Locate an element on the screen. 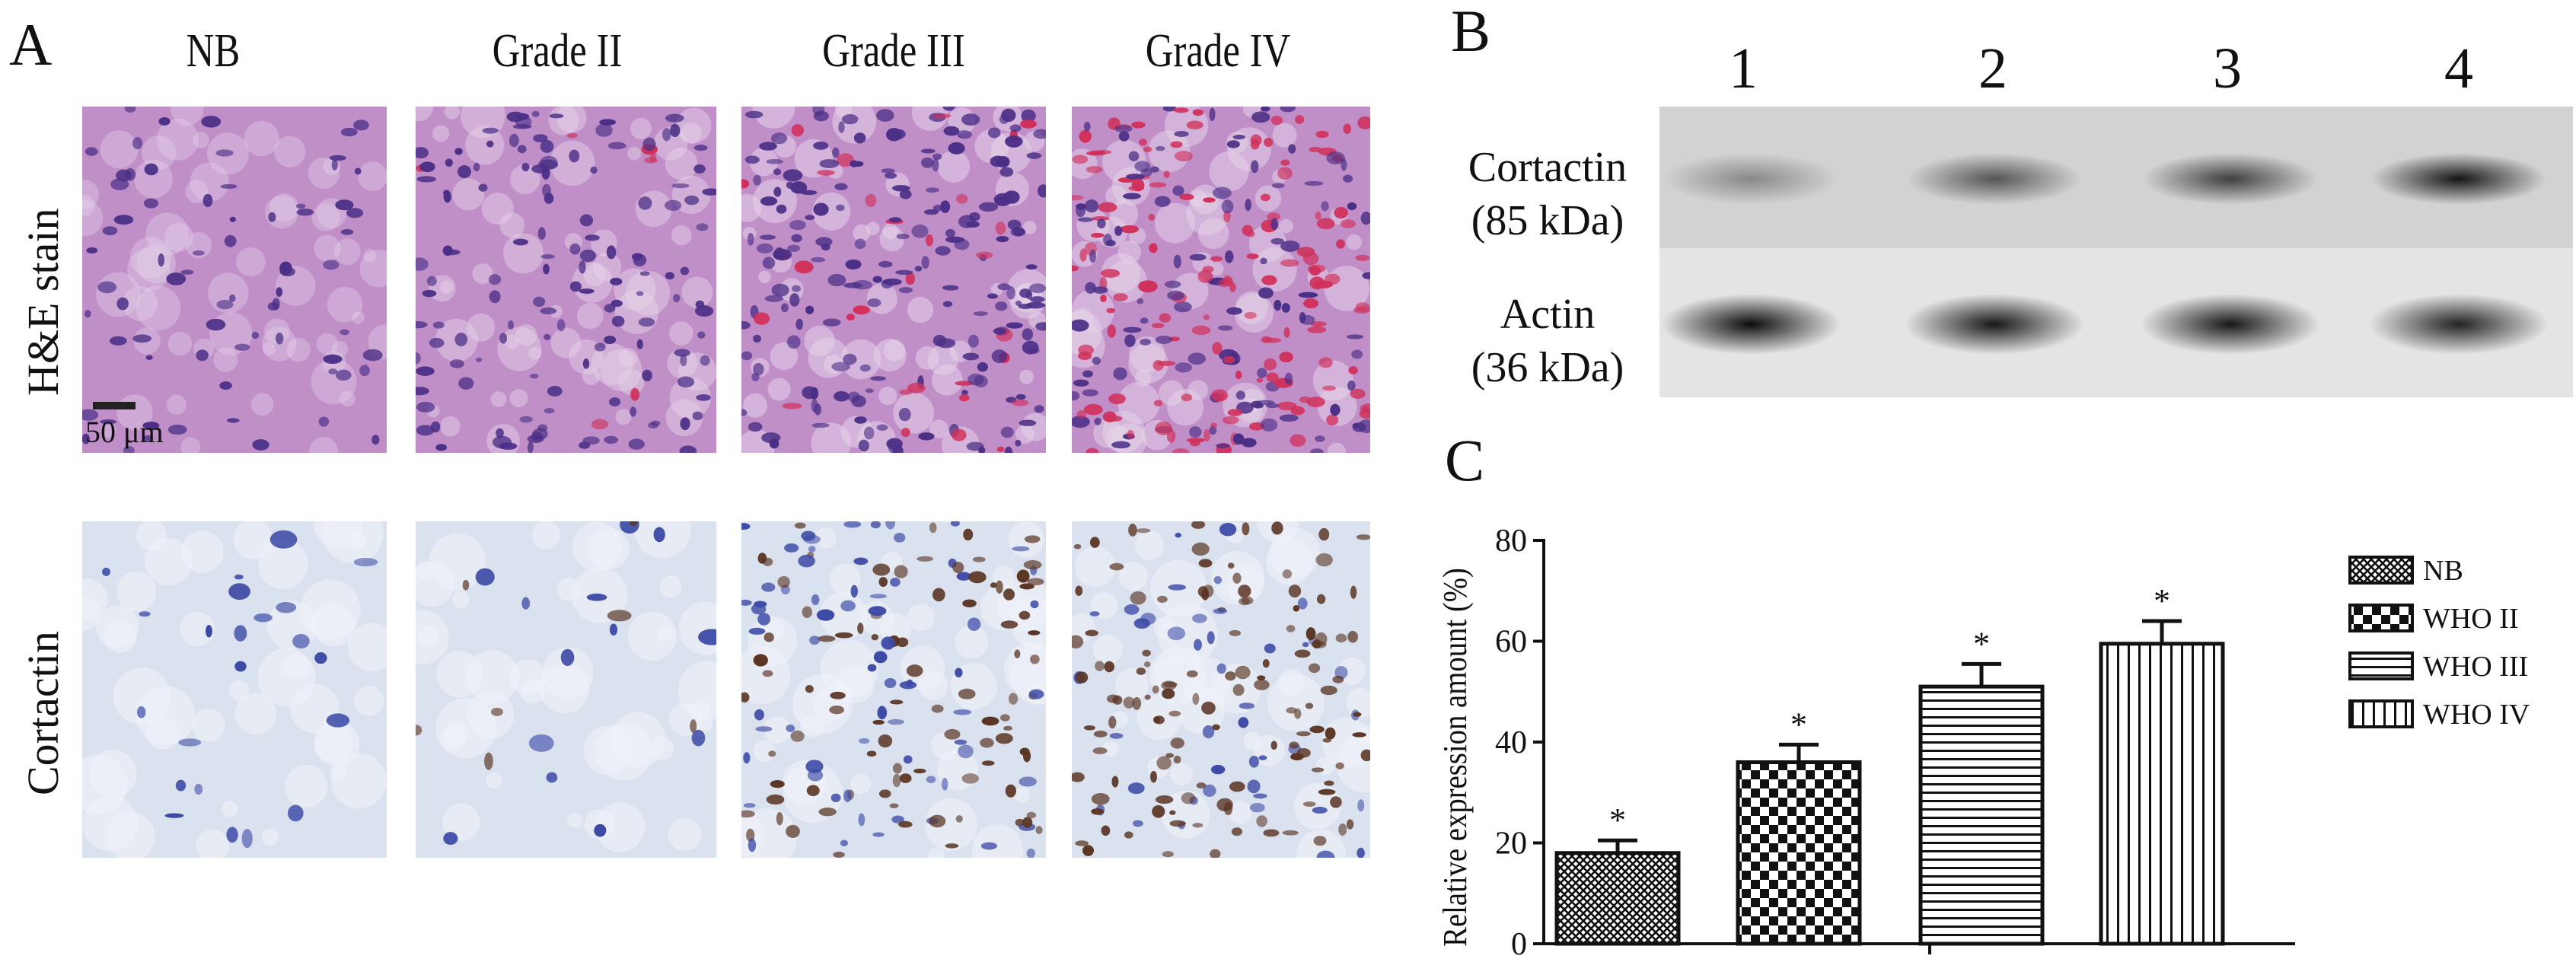 The width and height of the screenshot is (2576, 978). he-micrograph-grade-iii is located at coordinates (893, 280).